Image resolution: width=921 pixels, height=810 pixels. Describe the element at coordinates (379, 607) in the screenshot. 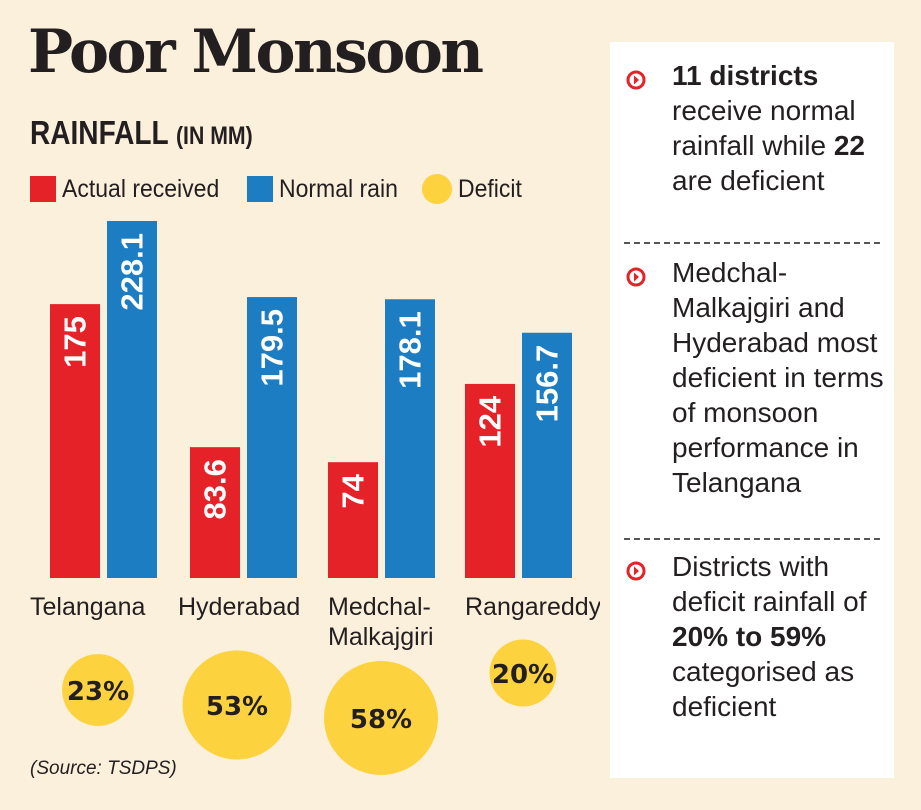

I see `category-label: Medchal-` at that location.